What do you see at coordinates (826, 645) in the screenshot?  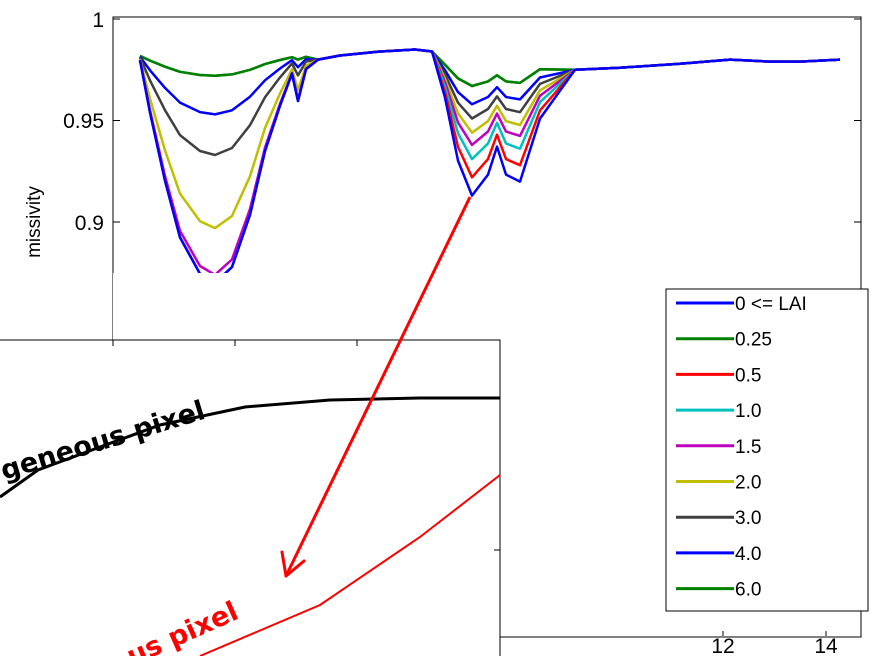 I see `x-tick-label: 14` at bounding box center [826, 645].